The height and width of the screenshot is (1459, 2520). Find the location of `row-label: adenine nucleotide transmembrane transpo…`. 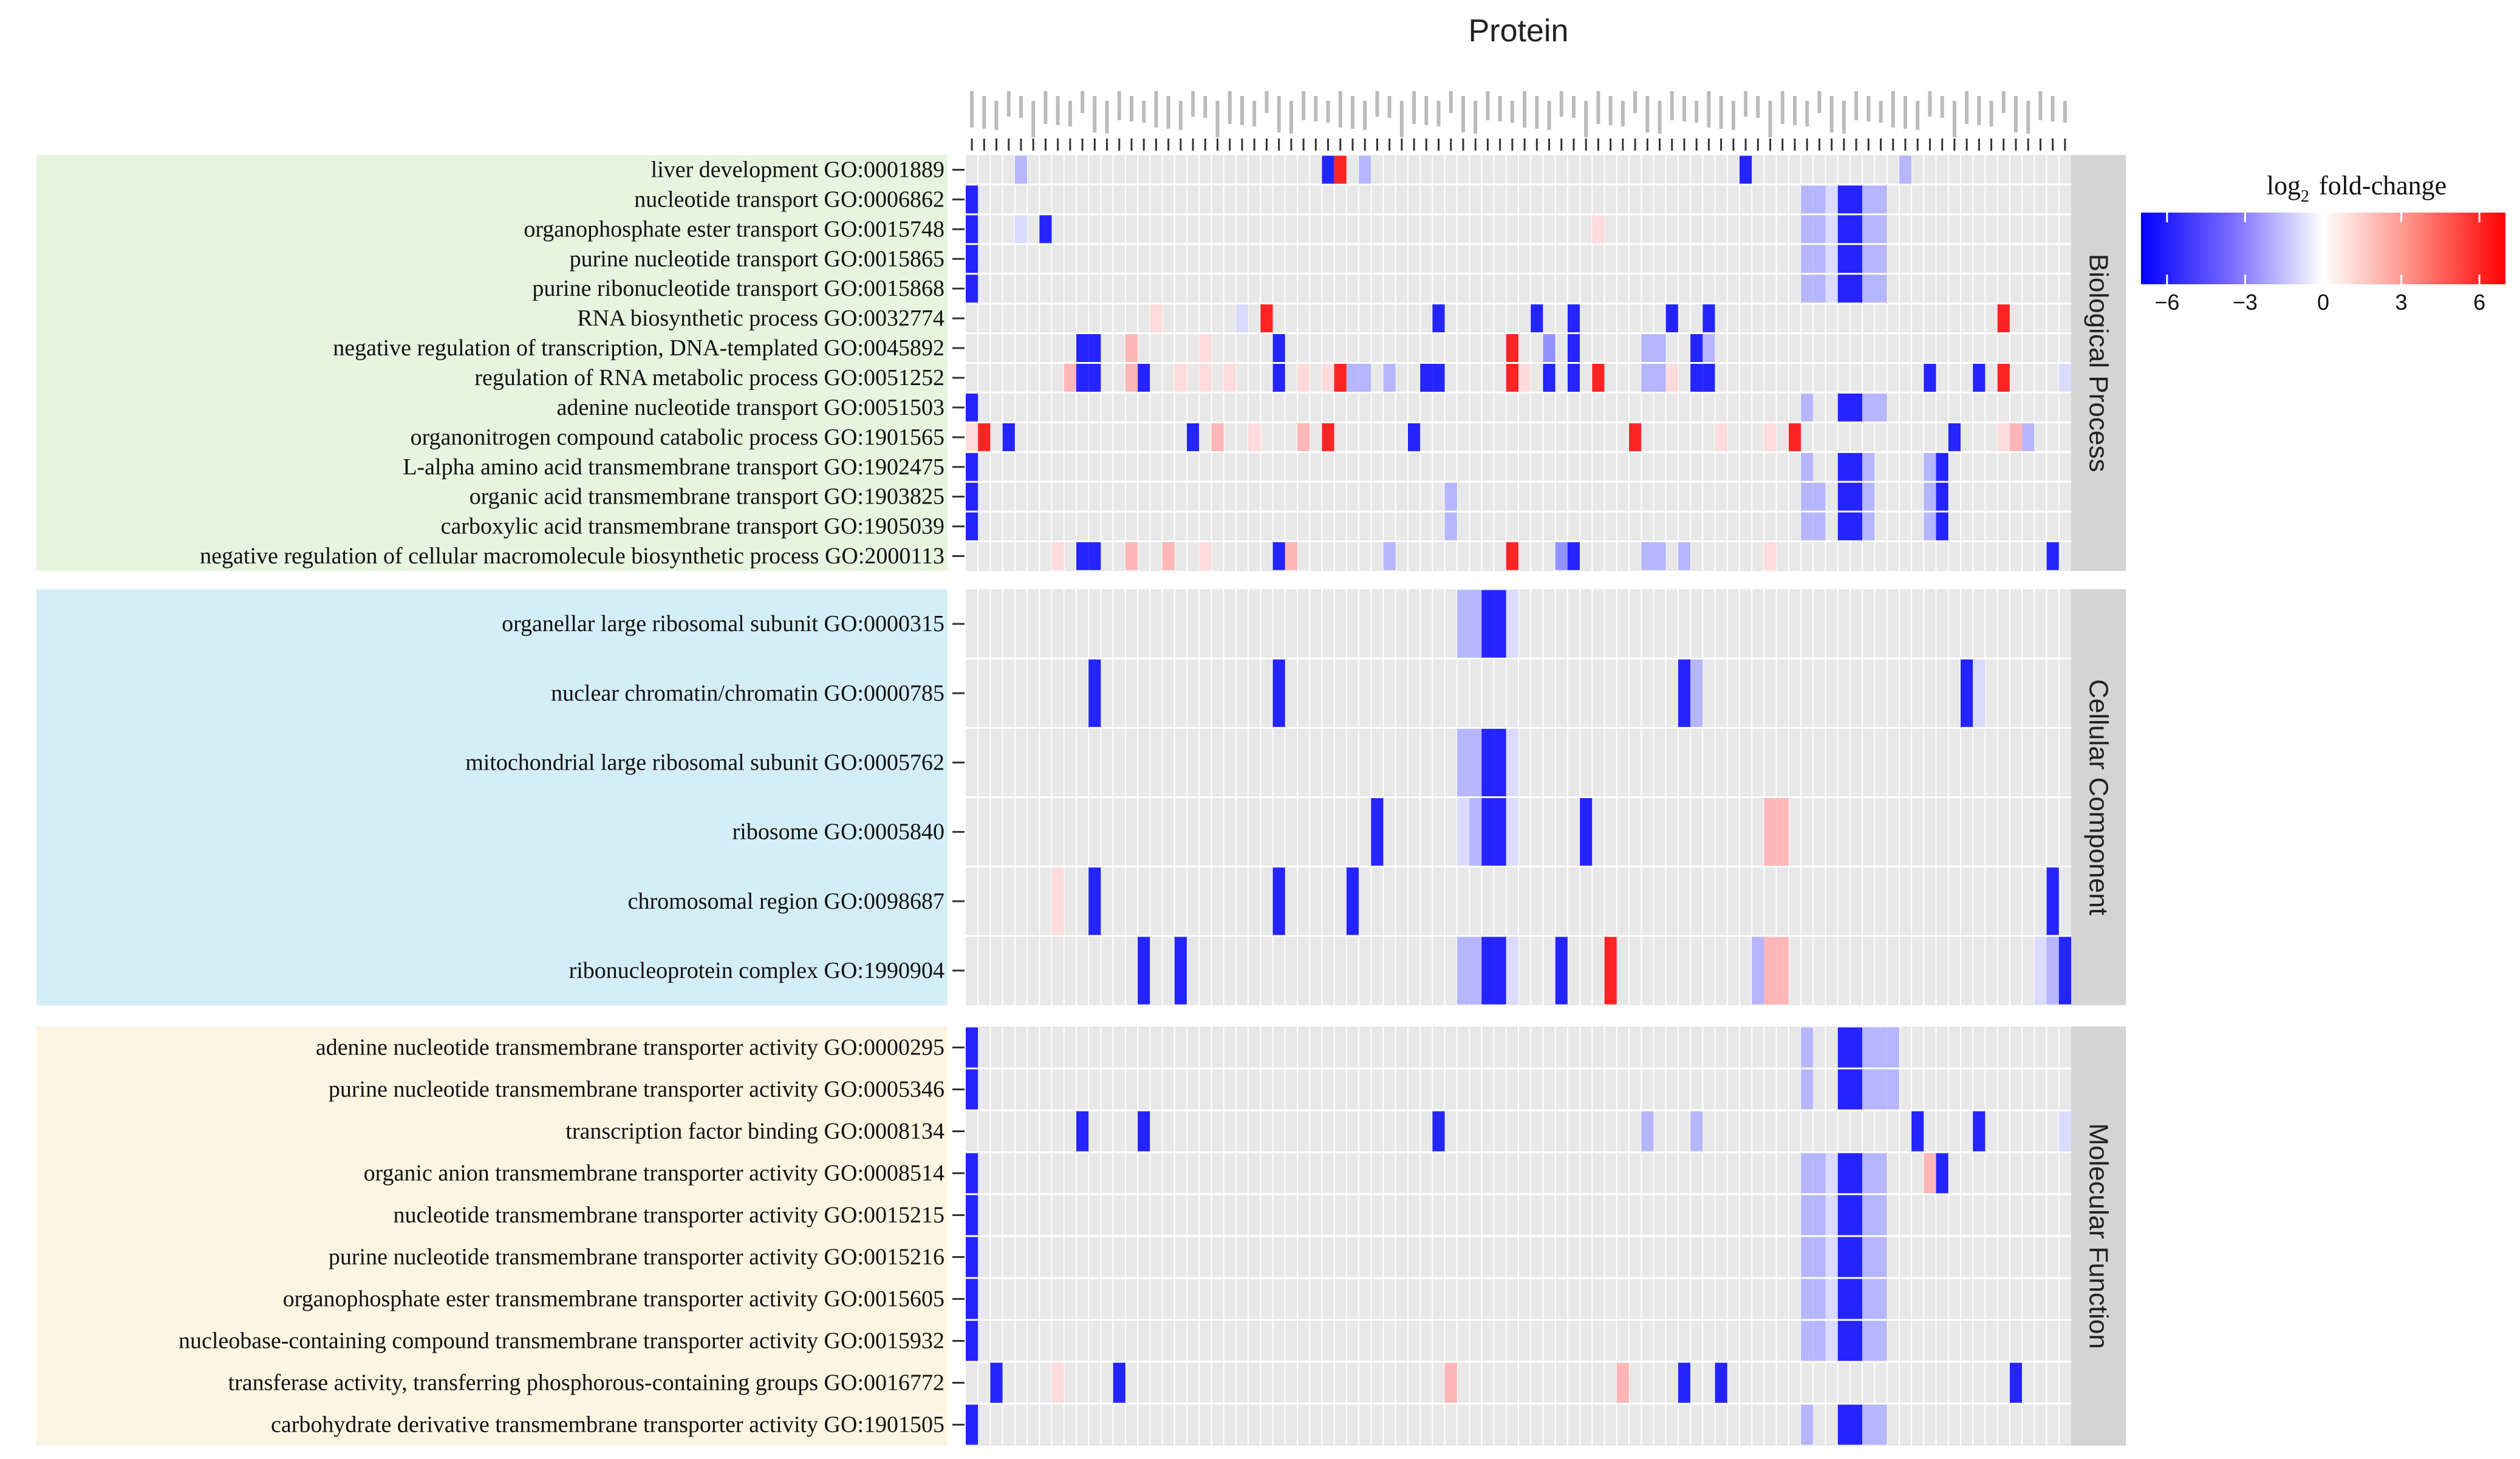

row-label: adenine nucleotide transmembrane transpo… is located at coordinates (630, 1048).